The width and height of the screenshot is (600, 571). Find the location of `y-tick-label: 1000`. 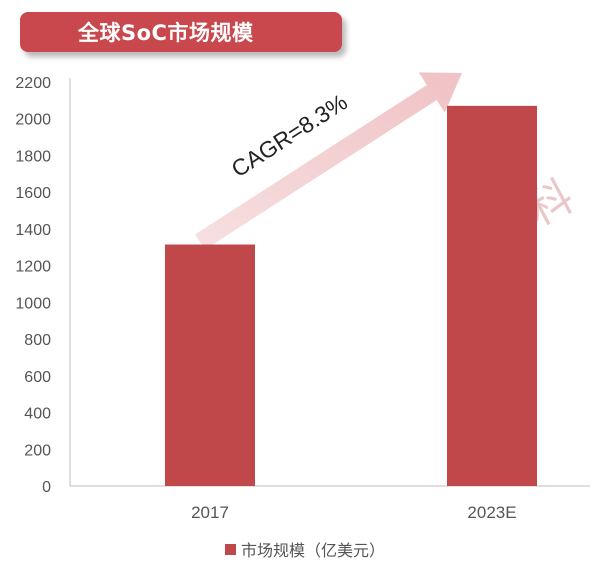

y-tick-label: 1000 is located at coordinates (33, 303).